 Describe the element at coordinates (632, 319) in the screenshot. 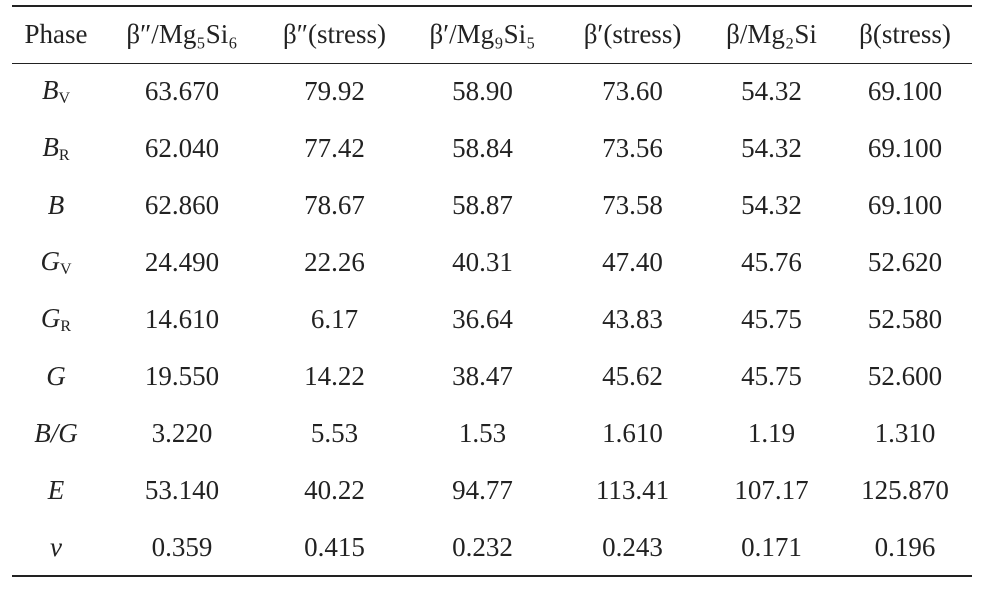

I see `cell: 43.83` at that location.